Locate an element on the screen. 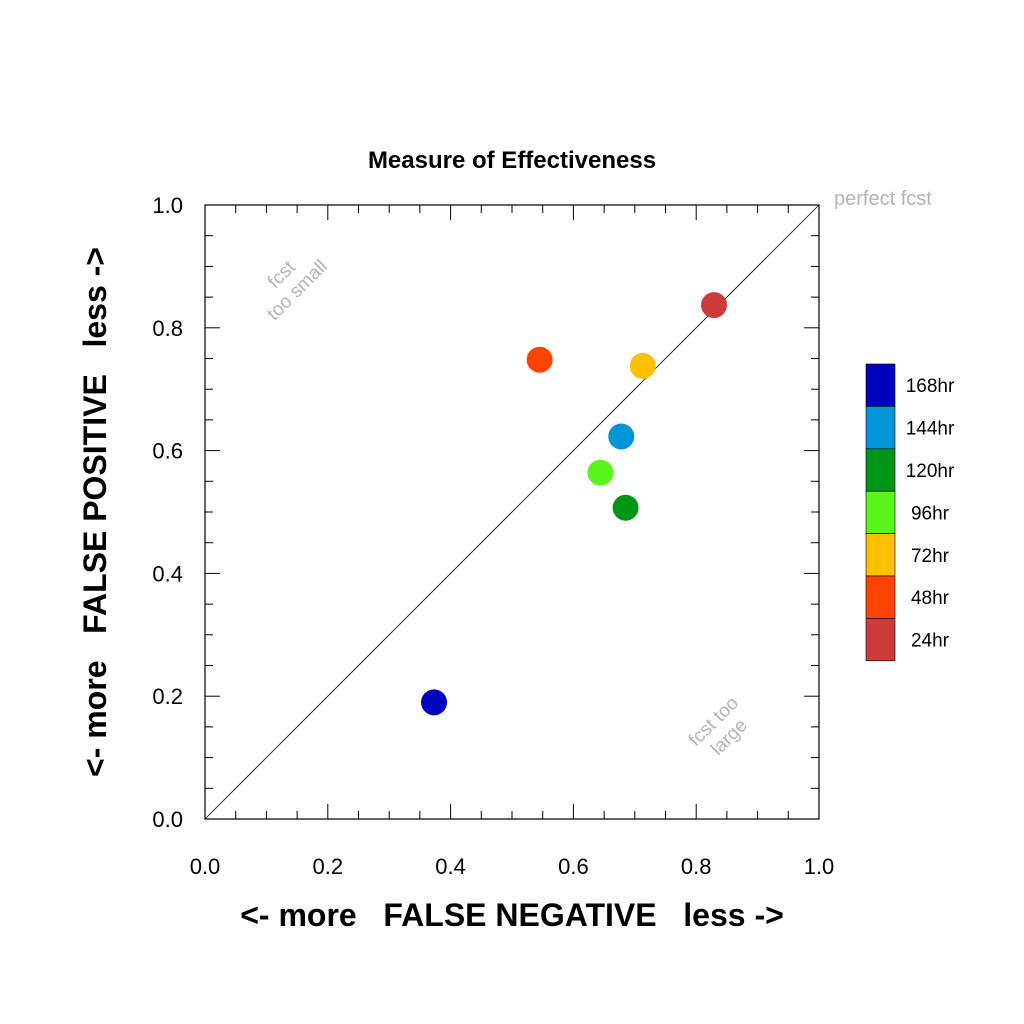 Image resolution: width=1024 pixels, height=1024 pixels. legend-swatch-168hr is located at coordinates (880, 385).